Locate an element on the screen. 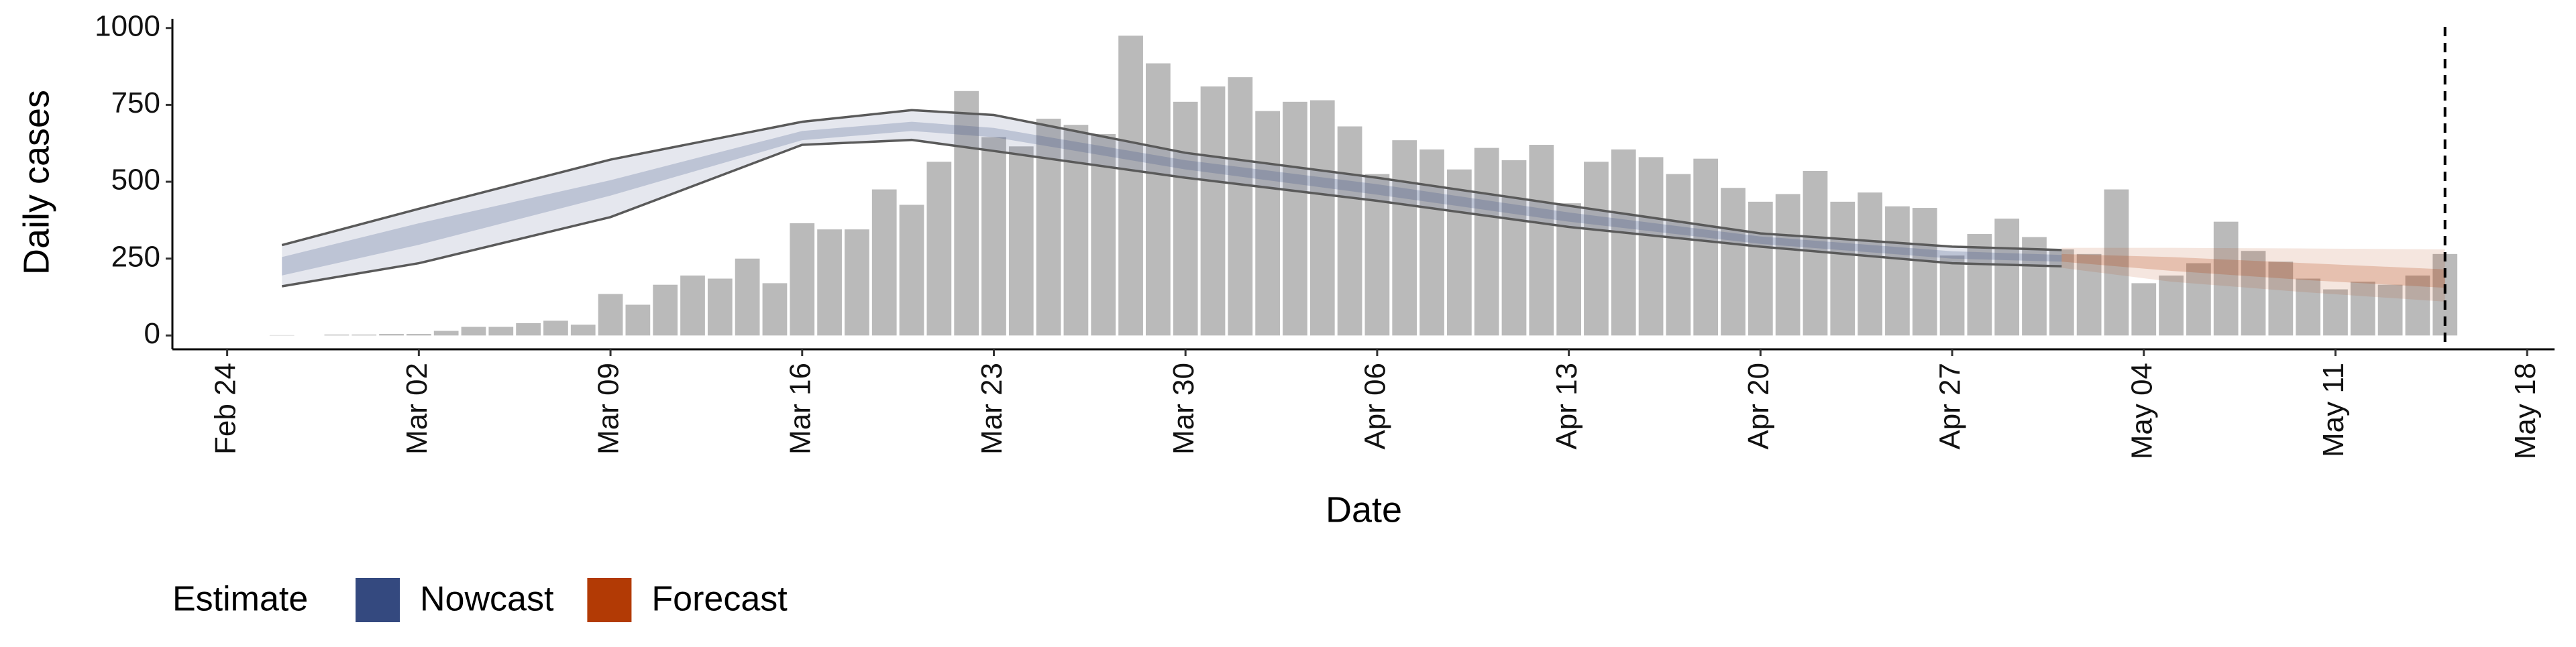  x-tick-label: Apr 20 is located at coordinates (1758, 407).